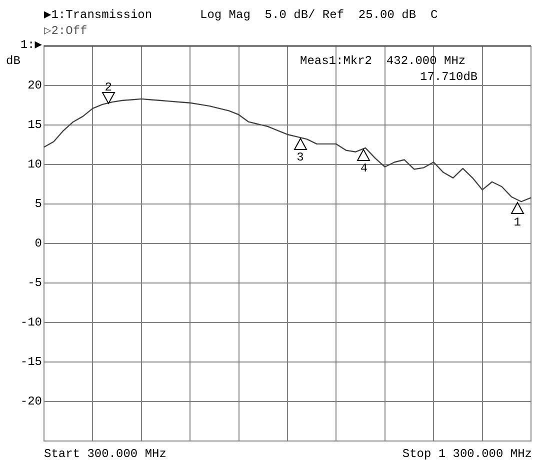  Describe the element at coordinates (300, 157) in the screenshot. I see `annotation: 3` at that location.